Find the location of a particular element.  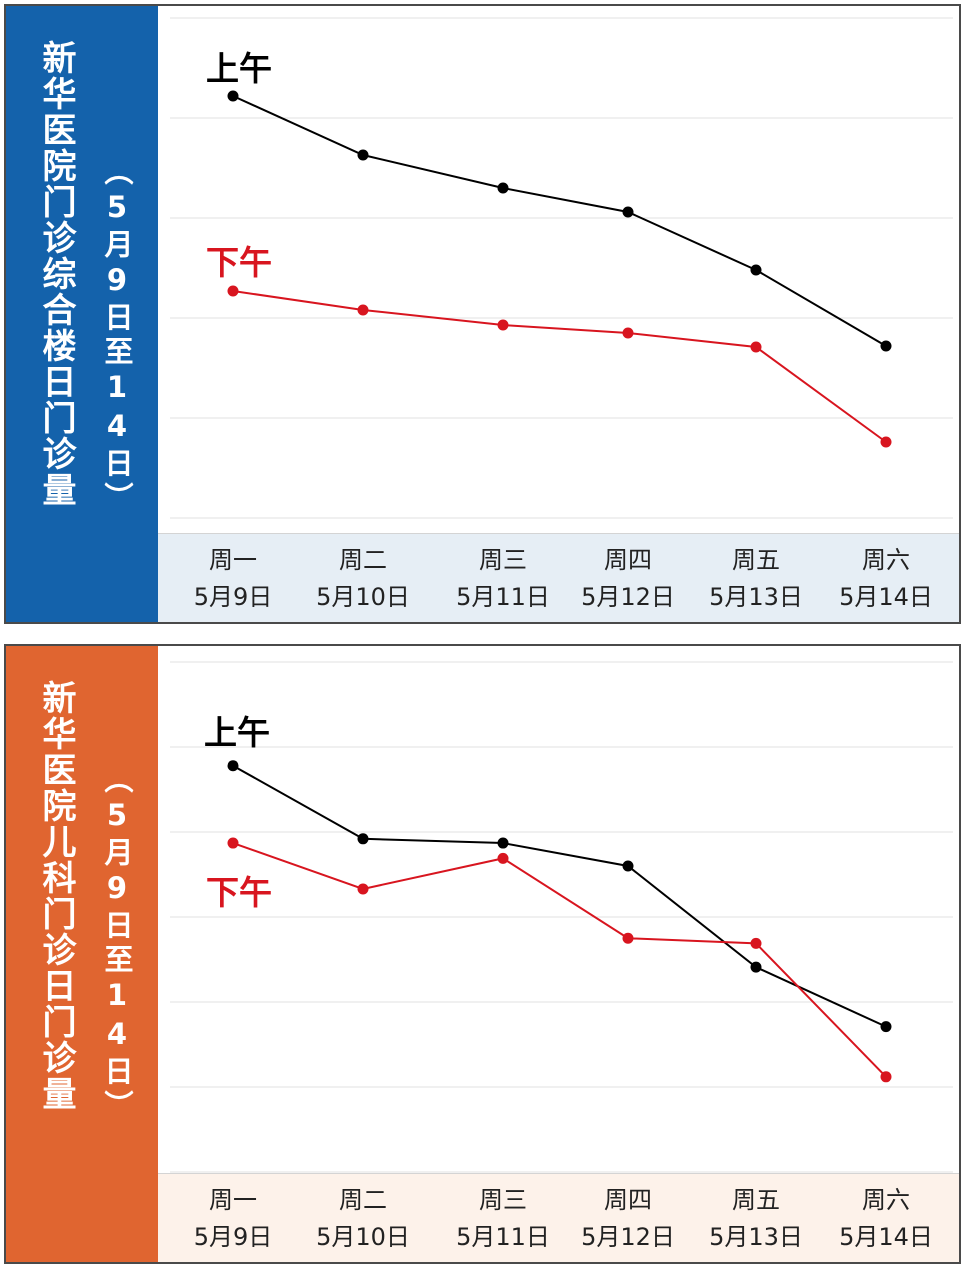

panel-title: 新华医院儿科门诊日门诊量 is located at coordinates (56, 896).